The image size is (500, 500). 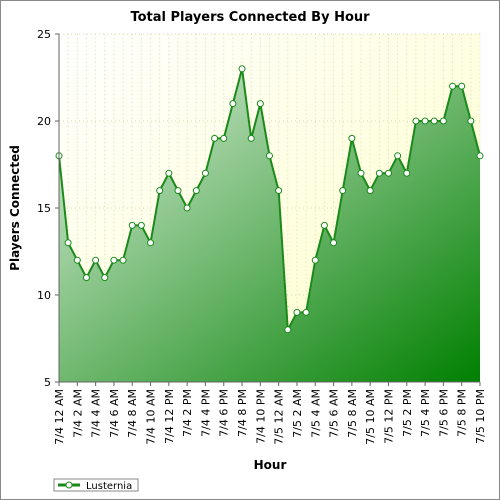 I want to click on x-tick-label: 7/5 8 AM, so click(x=352, y=413).